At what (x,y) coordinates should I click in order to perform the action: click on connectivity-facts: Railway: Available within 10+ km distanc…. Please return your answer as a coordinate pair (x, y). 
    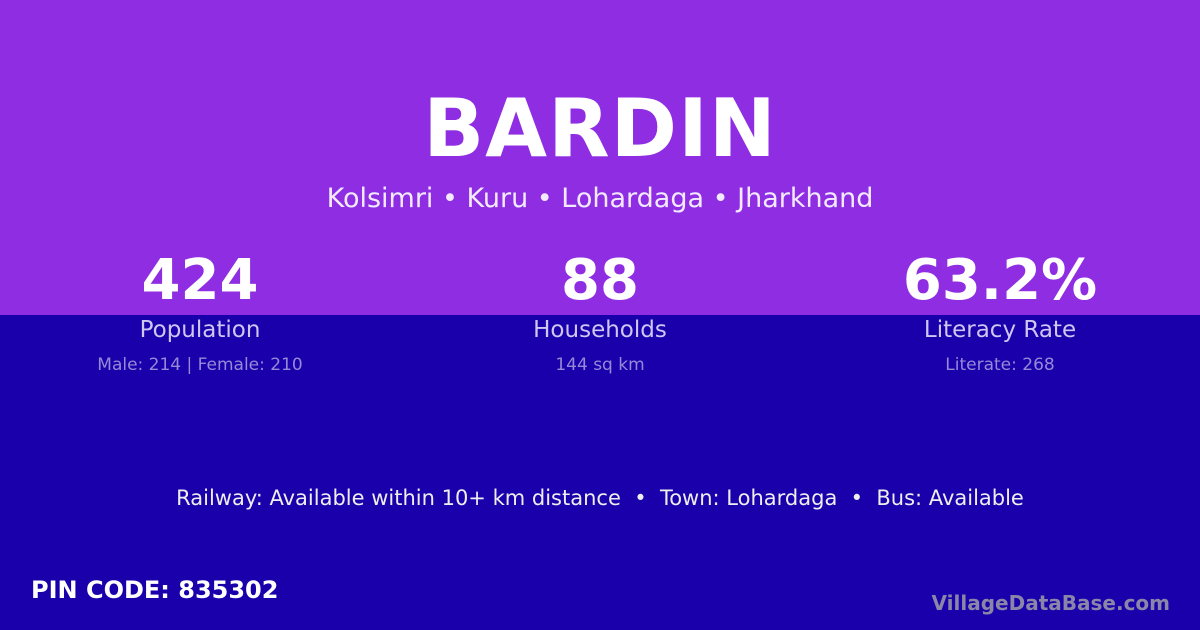
    Looking at the image, I should click on (600, 498).